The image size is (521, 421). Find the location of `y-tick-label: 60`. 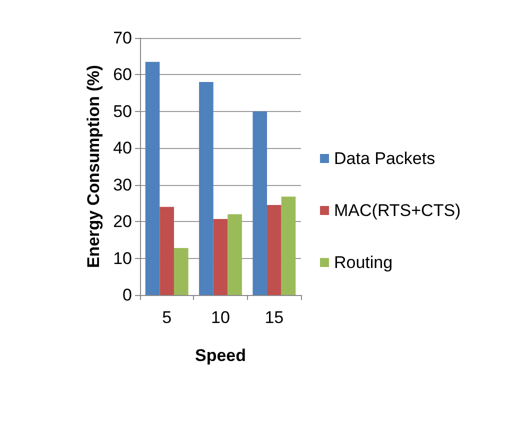

y-tick-label: 60 is located at coordinates (122, 74).